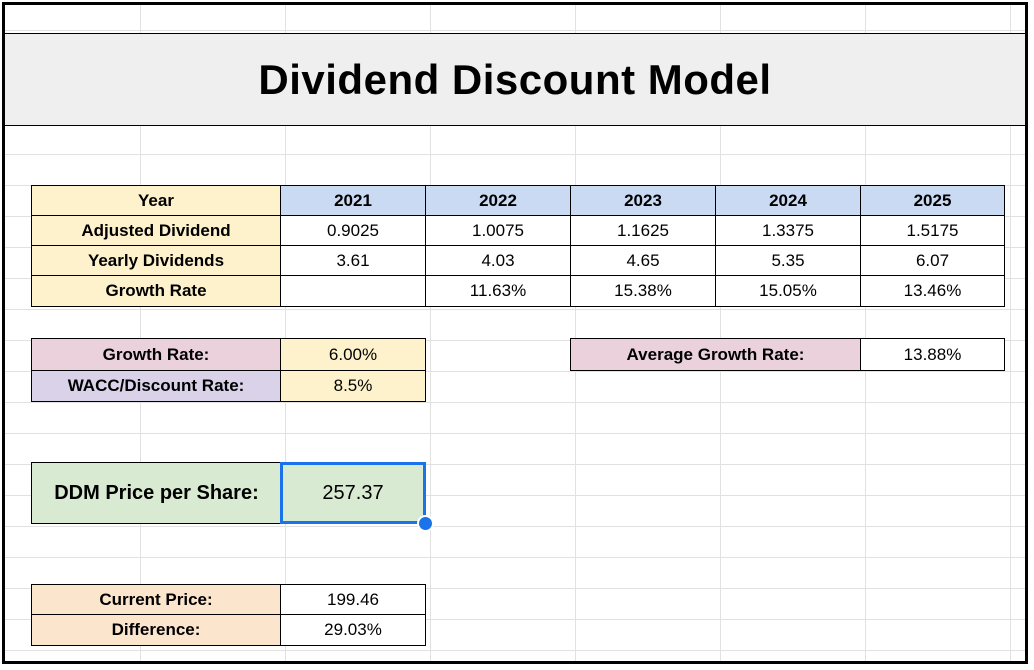  Describe the element at coordinates (932, 260) in the screenshot. I see `yearly-dividends-2025: 6.07` at that location.